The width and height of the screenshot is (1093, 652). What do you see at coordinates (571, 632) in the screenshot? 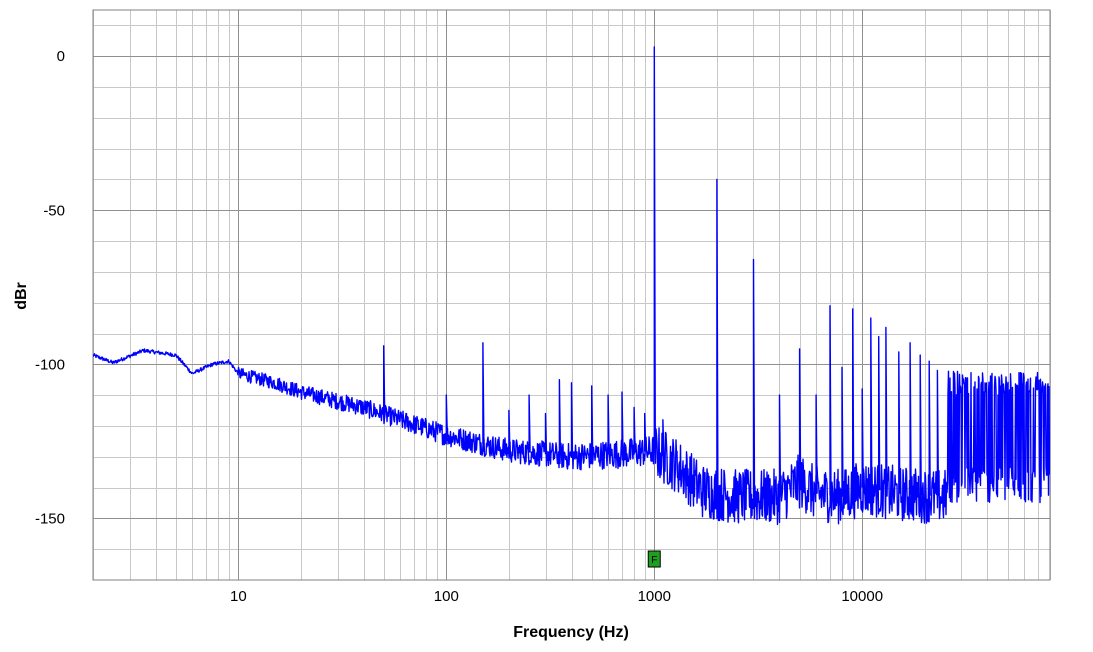
I see `x-axis-title: Frequency (Hz)` at bounding box center [571, 632].